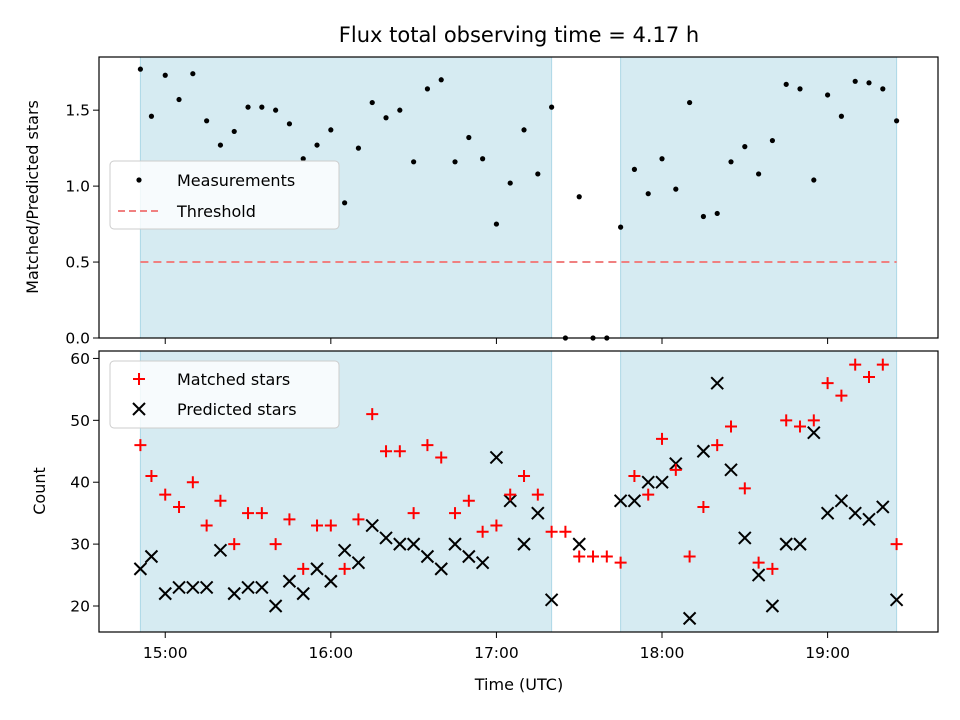 The image size is (960, 720). Describe the element at coordinates (139, 180) in the screenshot. I see `measurements-legend-marker` at that location.